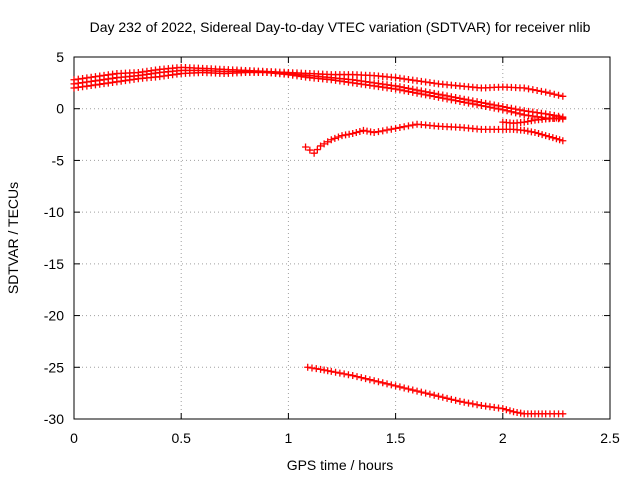 The width and height of the screenshot is (640, 480). I want to click on series-sat-d, so click(434, 138).